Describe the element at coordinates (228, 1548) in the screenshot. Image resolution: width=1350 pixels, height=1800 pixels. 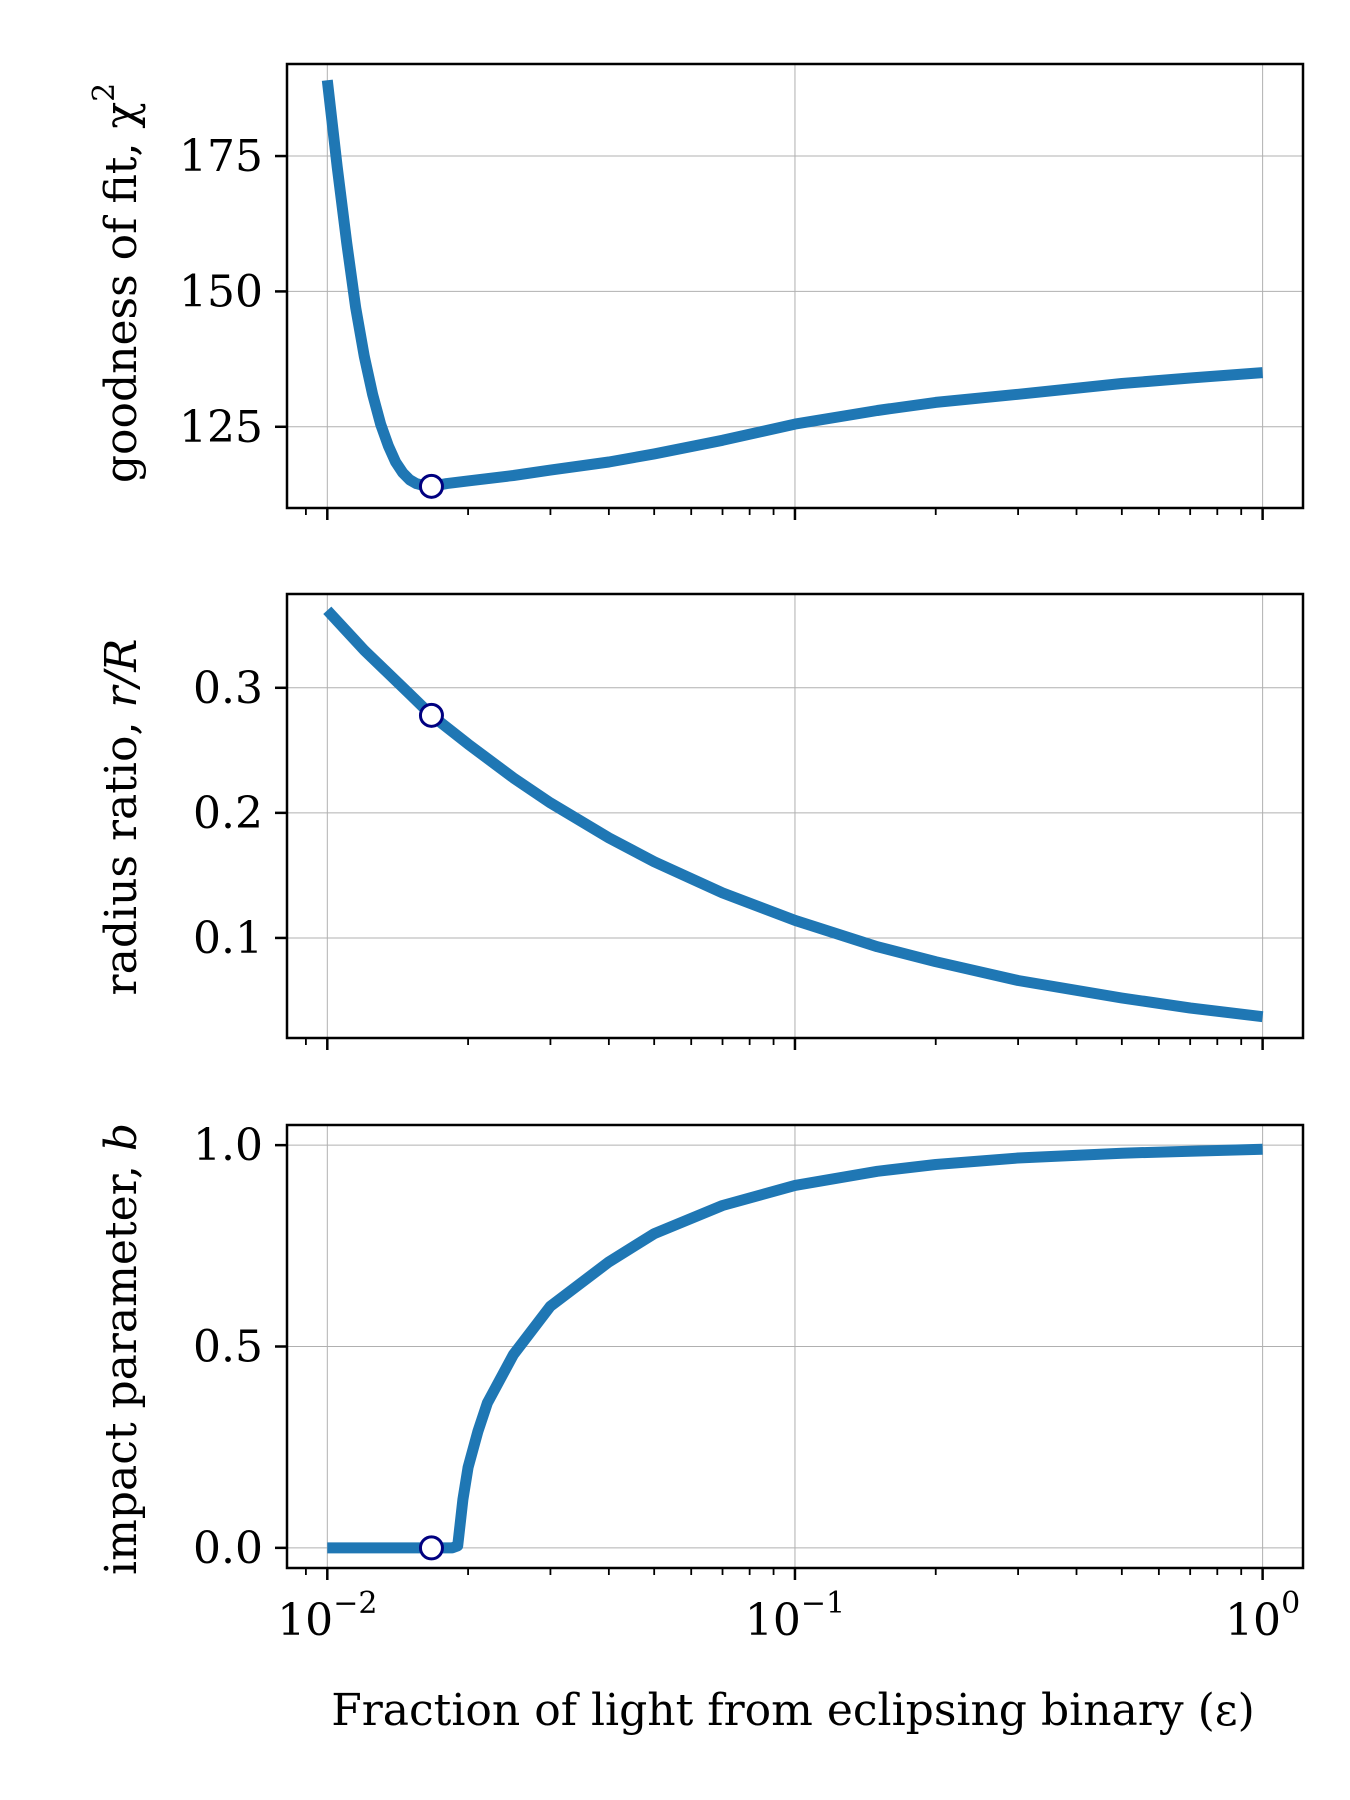
I see `y-tick-label: 0.0` at that location.